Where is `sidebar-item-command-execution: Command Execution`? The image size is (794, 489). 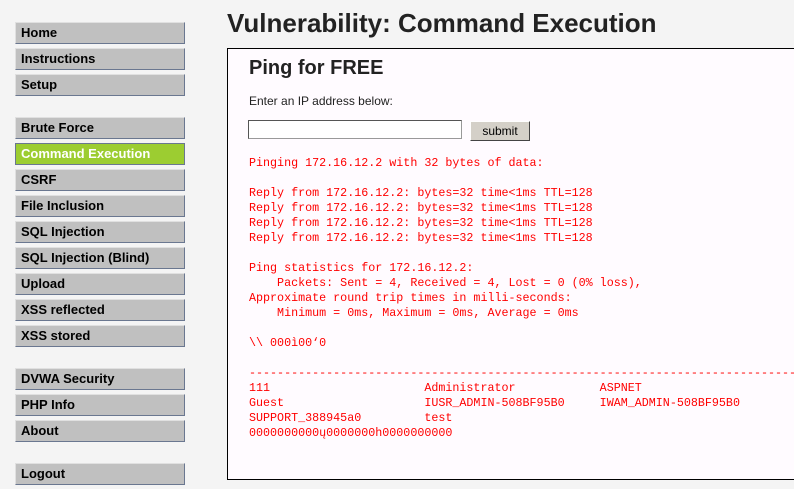
sidebar-item-command-execution: Command Execution is located at coordinates (100, 154).